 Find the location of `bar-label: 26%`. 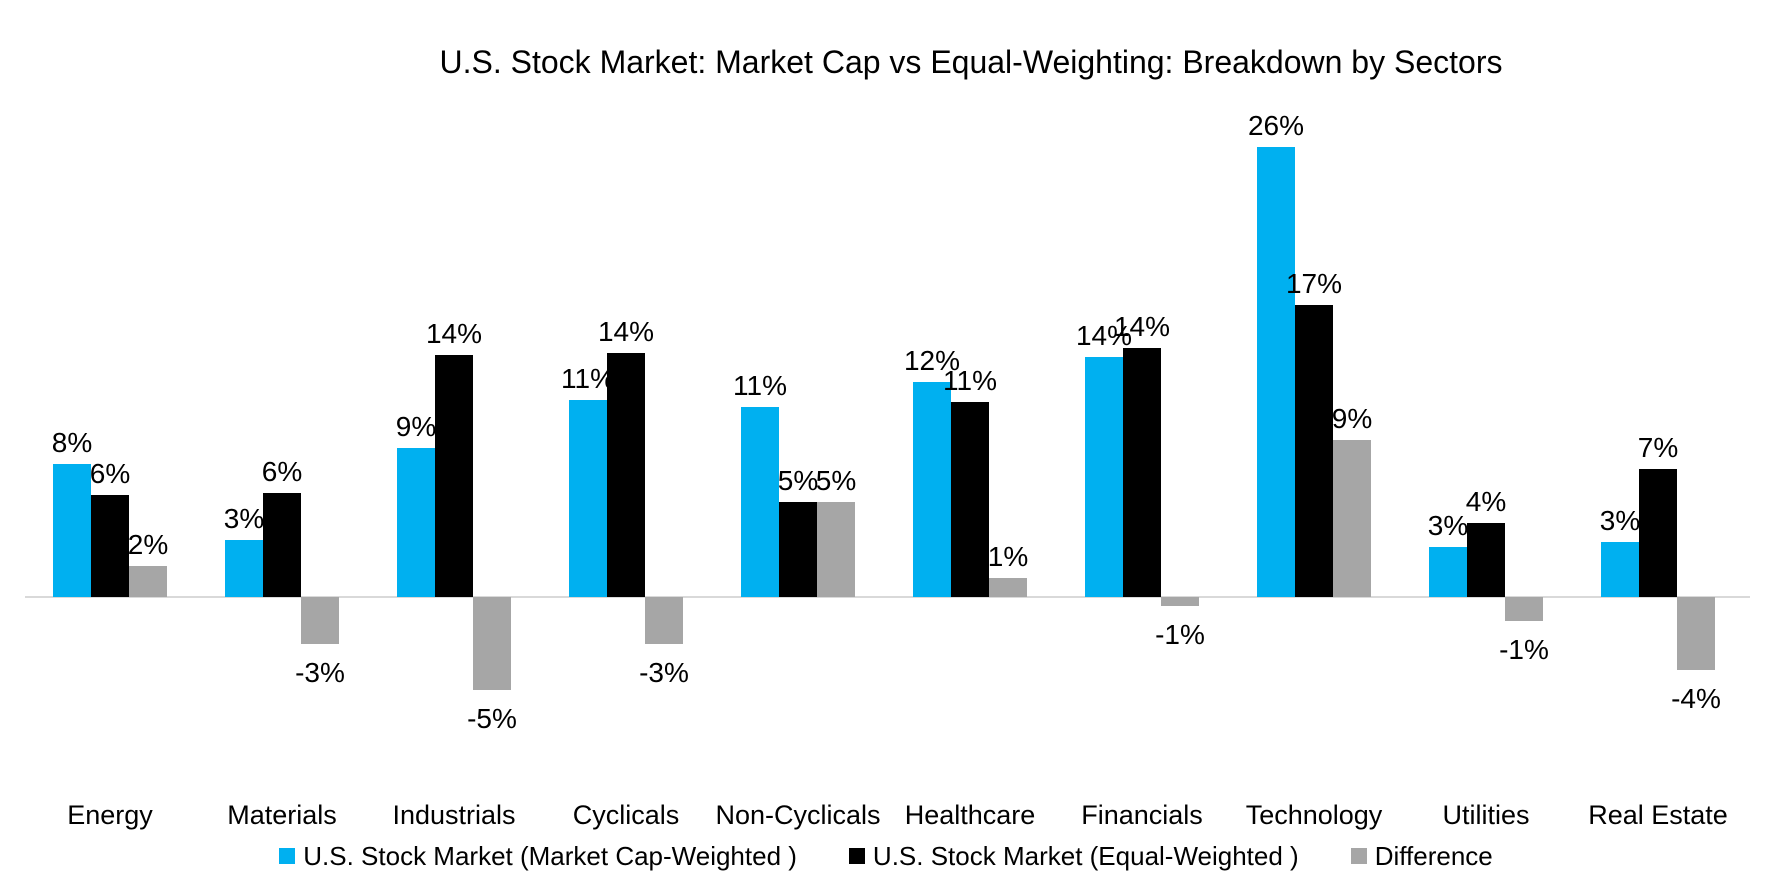

bar-label: 26% is located at coordinates (1276, 126).